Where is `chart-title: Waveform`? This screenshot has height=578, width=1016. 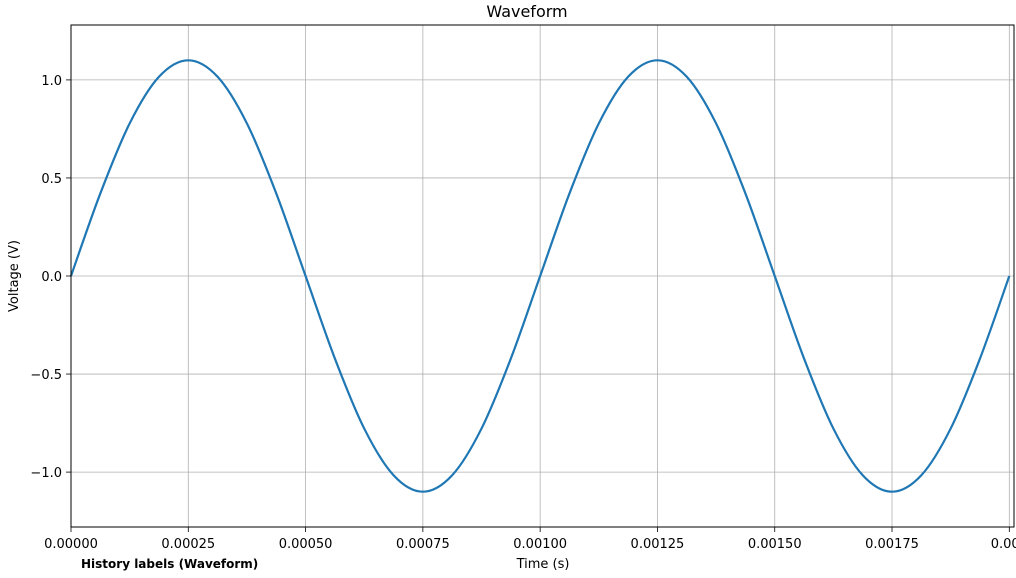
chart-title: Waveform is located at coordinates (526, 11).